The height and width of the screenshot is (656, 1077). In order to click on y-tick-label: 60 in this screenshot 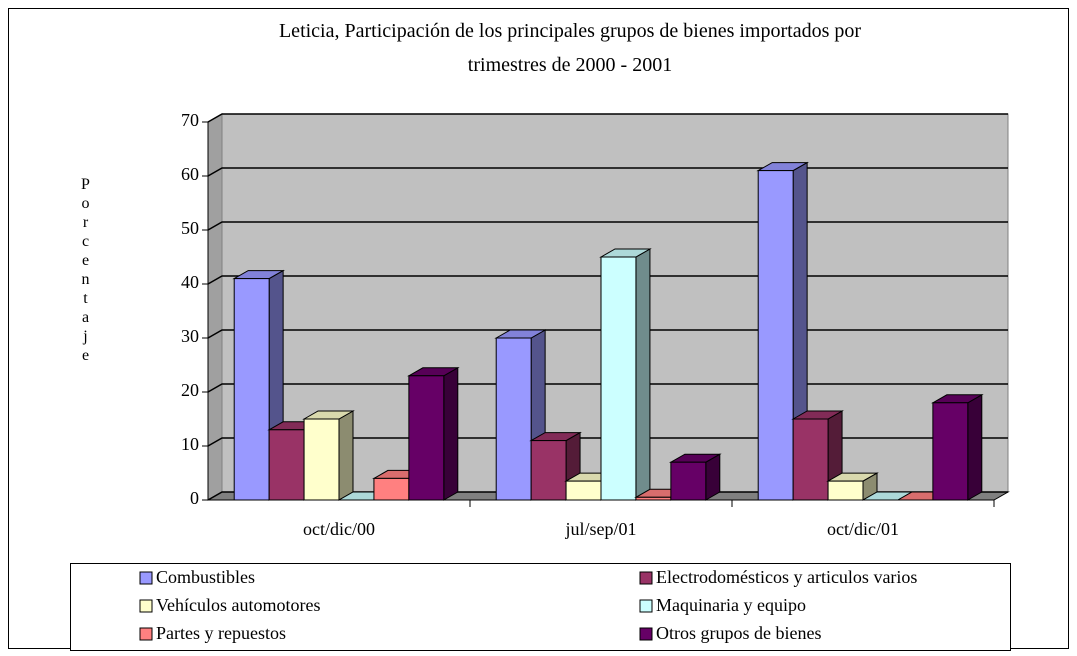, I will do `click(190, 174)`.